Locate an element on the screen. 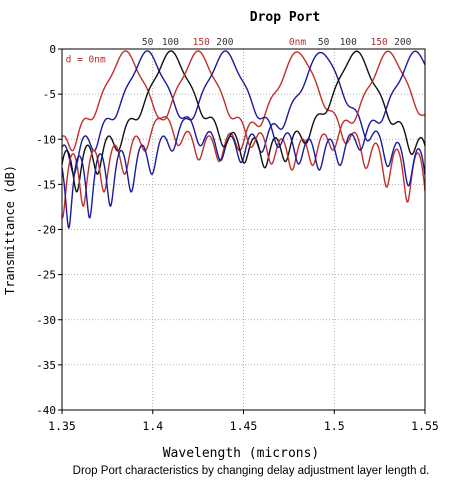 Image resolution: width=453 pixels, height=482 pixels. y-tick-label: -20 is located at coordinates (46, 230).